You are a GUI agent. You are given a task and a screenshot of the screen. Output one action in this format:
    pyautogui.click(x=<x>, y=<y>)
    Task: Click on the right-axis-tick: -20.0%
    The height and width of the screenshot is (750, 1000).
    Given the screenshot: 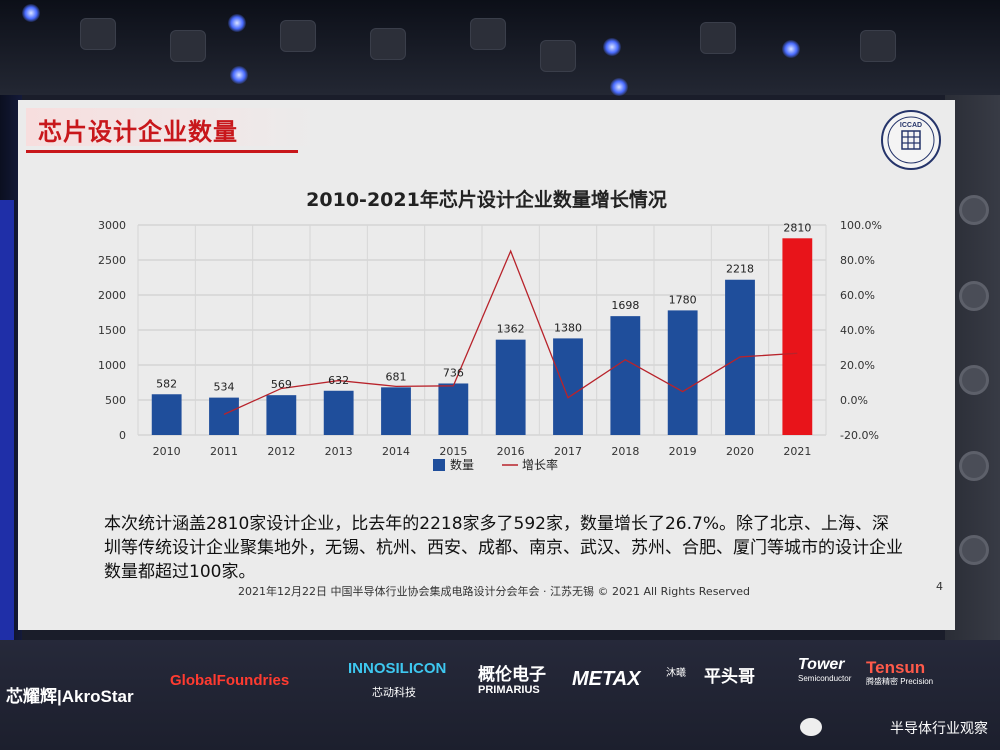 What is the action you would take?
    pyautogui.click(x=859, y=435)
    